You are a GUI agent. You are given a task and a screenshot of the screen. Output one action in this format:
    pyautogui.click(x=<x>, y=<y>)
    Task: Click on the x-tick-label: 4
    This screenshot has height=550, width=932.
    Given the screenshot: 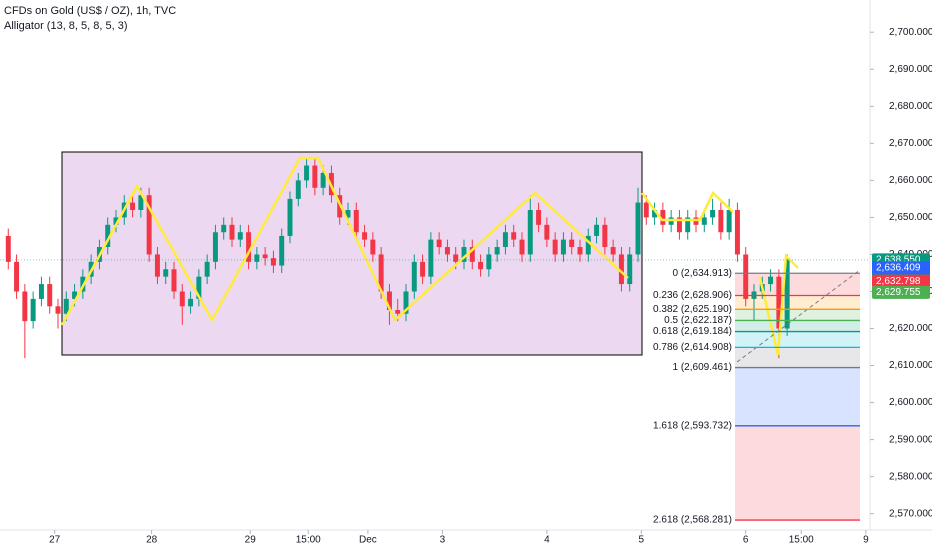 What is the action you would take?
    pyautogui.click(x=547, y=540)
    